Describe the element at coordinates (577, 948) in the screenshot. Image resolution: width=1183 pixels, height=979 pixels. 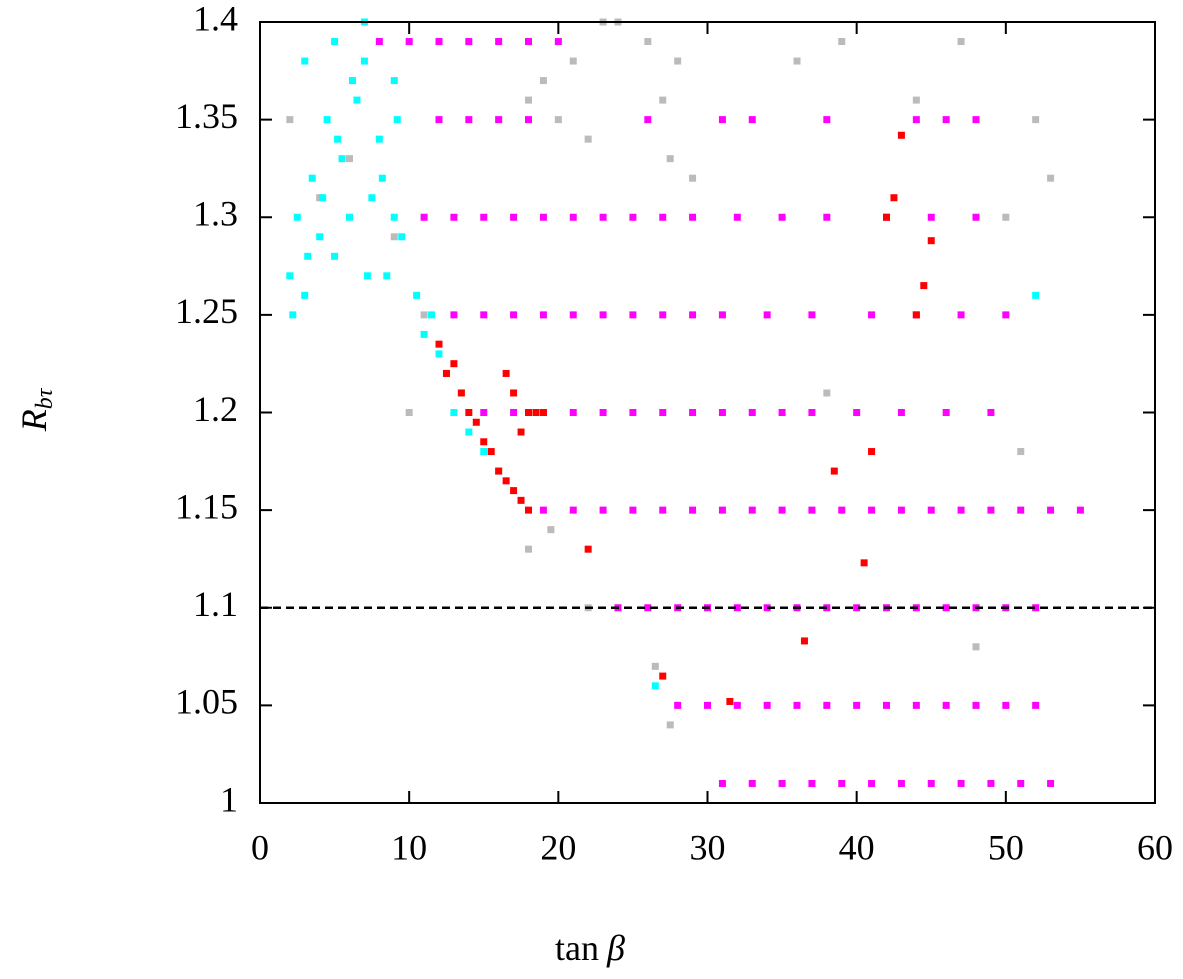
I see `x-label-main: tan` at that location.